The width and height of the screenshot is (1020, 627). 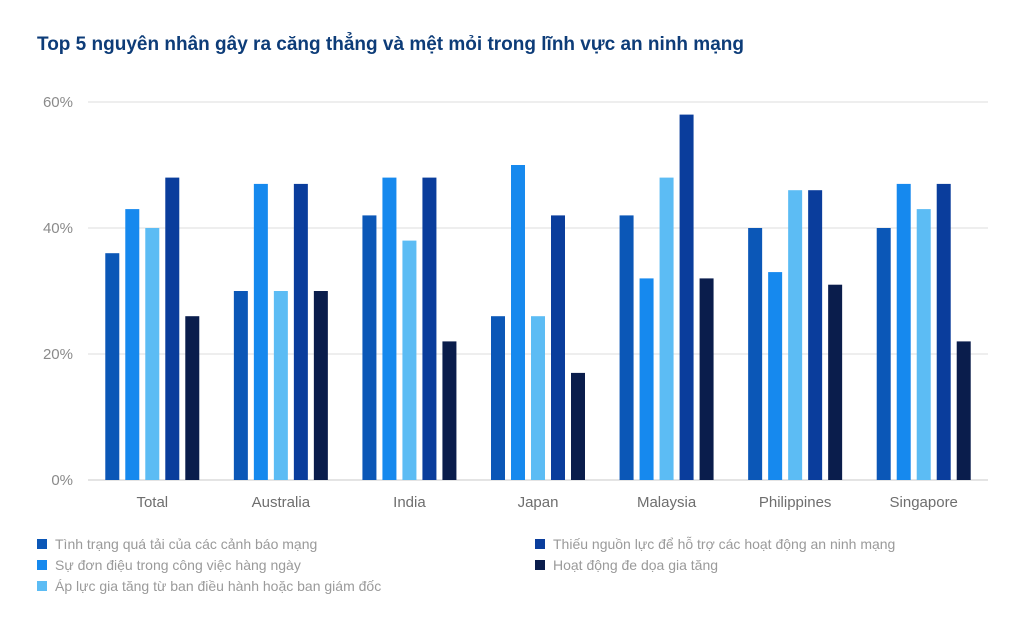 What do you see at coordinates (636, 565) in the screenshot?
I see `legend-label: Hoạt động đe dọa gia tăng` at bounding box center [636, 565].